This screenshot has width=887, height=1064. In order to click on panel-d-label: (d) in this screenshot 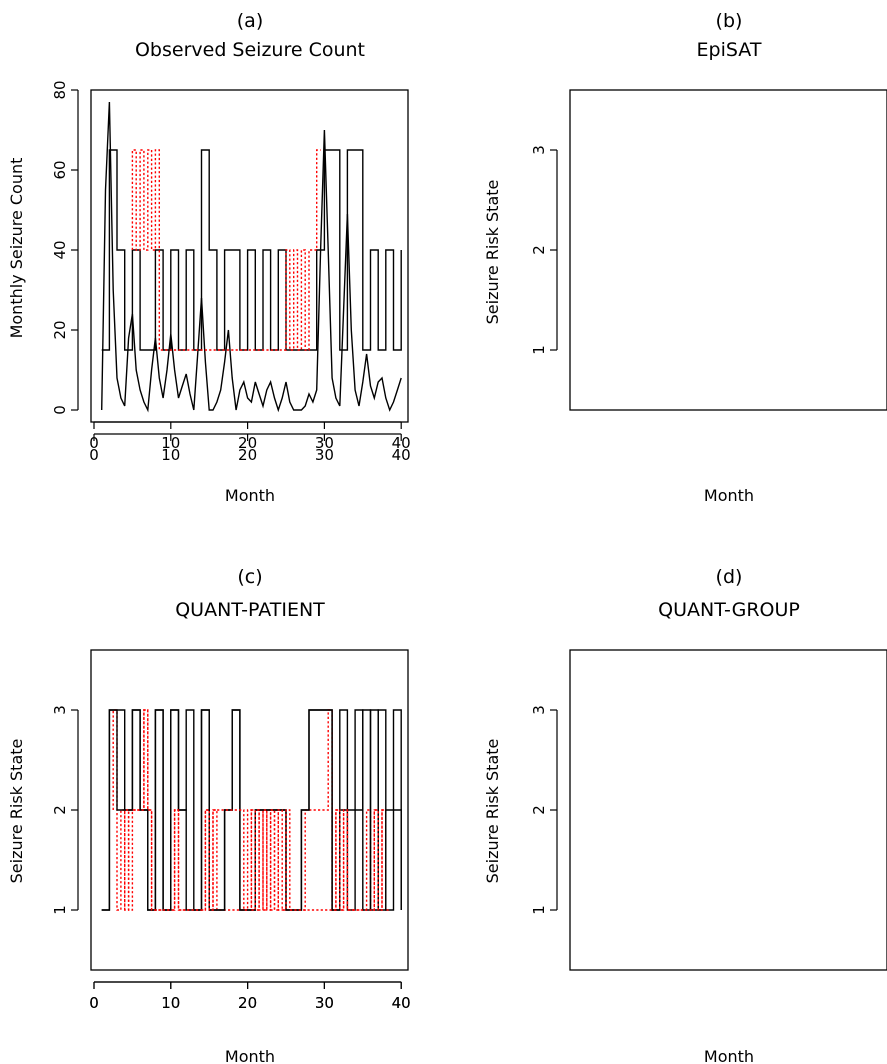, I will do `click(729, 577)`.